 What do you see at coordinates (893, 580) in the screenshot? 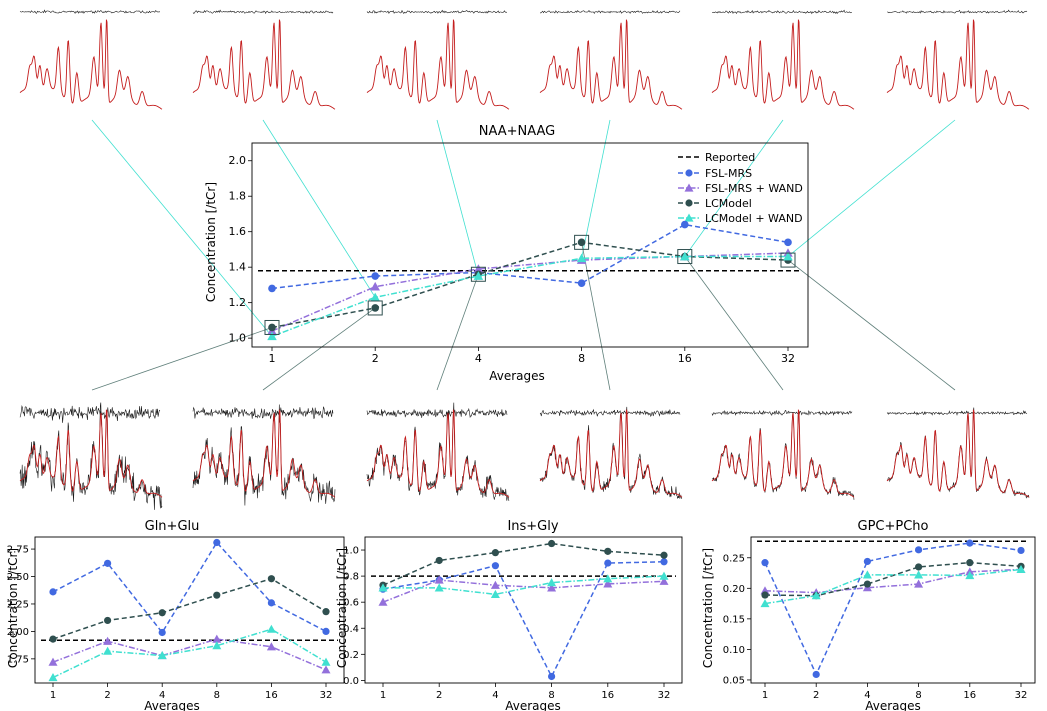
I see `series-fsl-wand` at bounding box center [893, 580].